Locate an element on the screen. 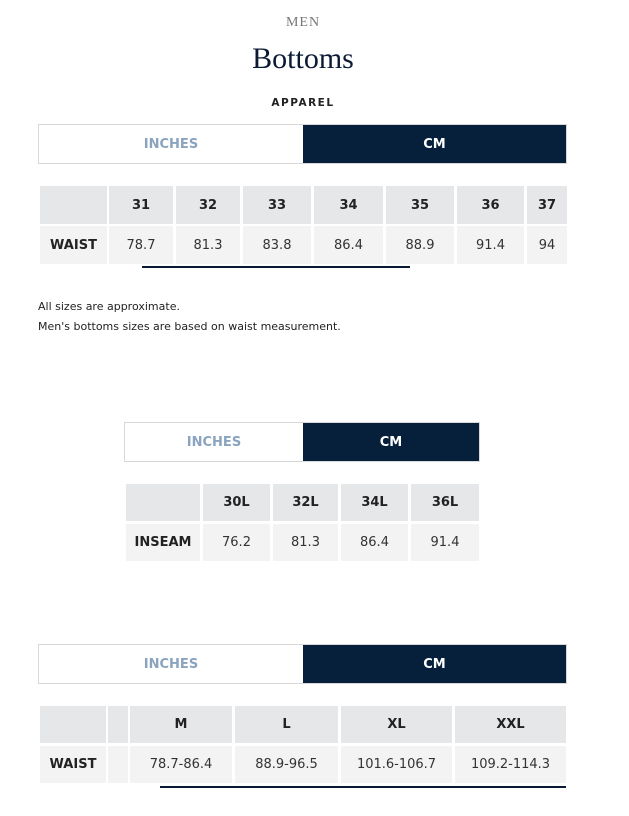  value-cell: 78.7 is located at coordinates (141, 245).